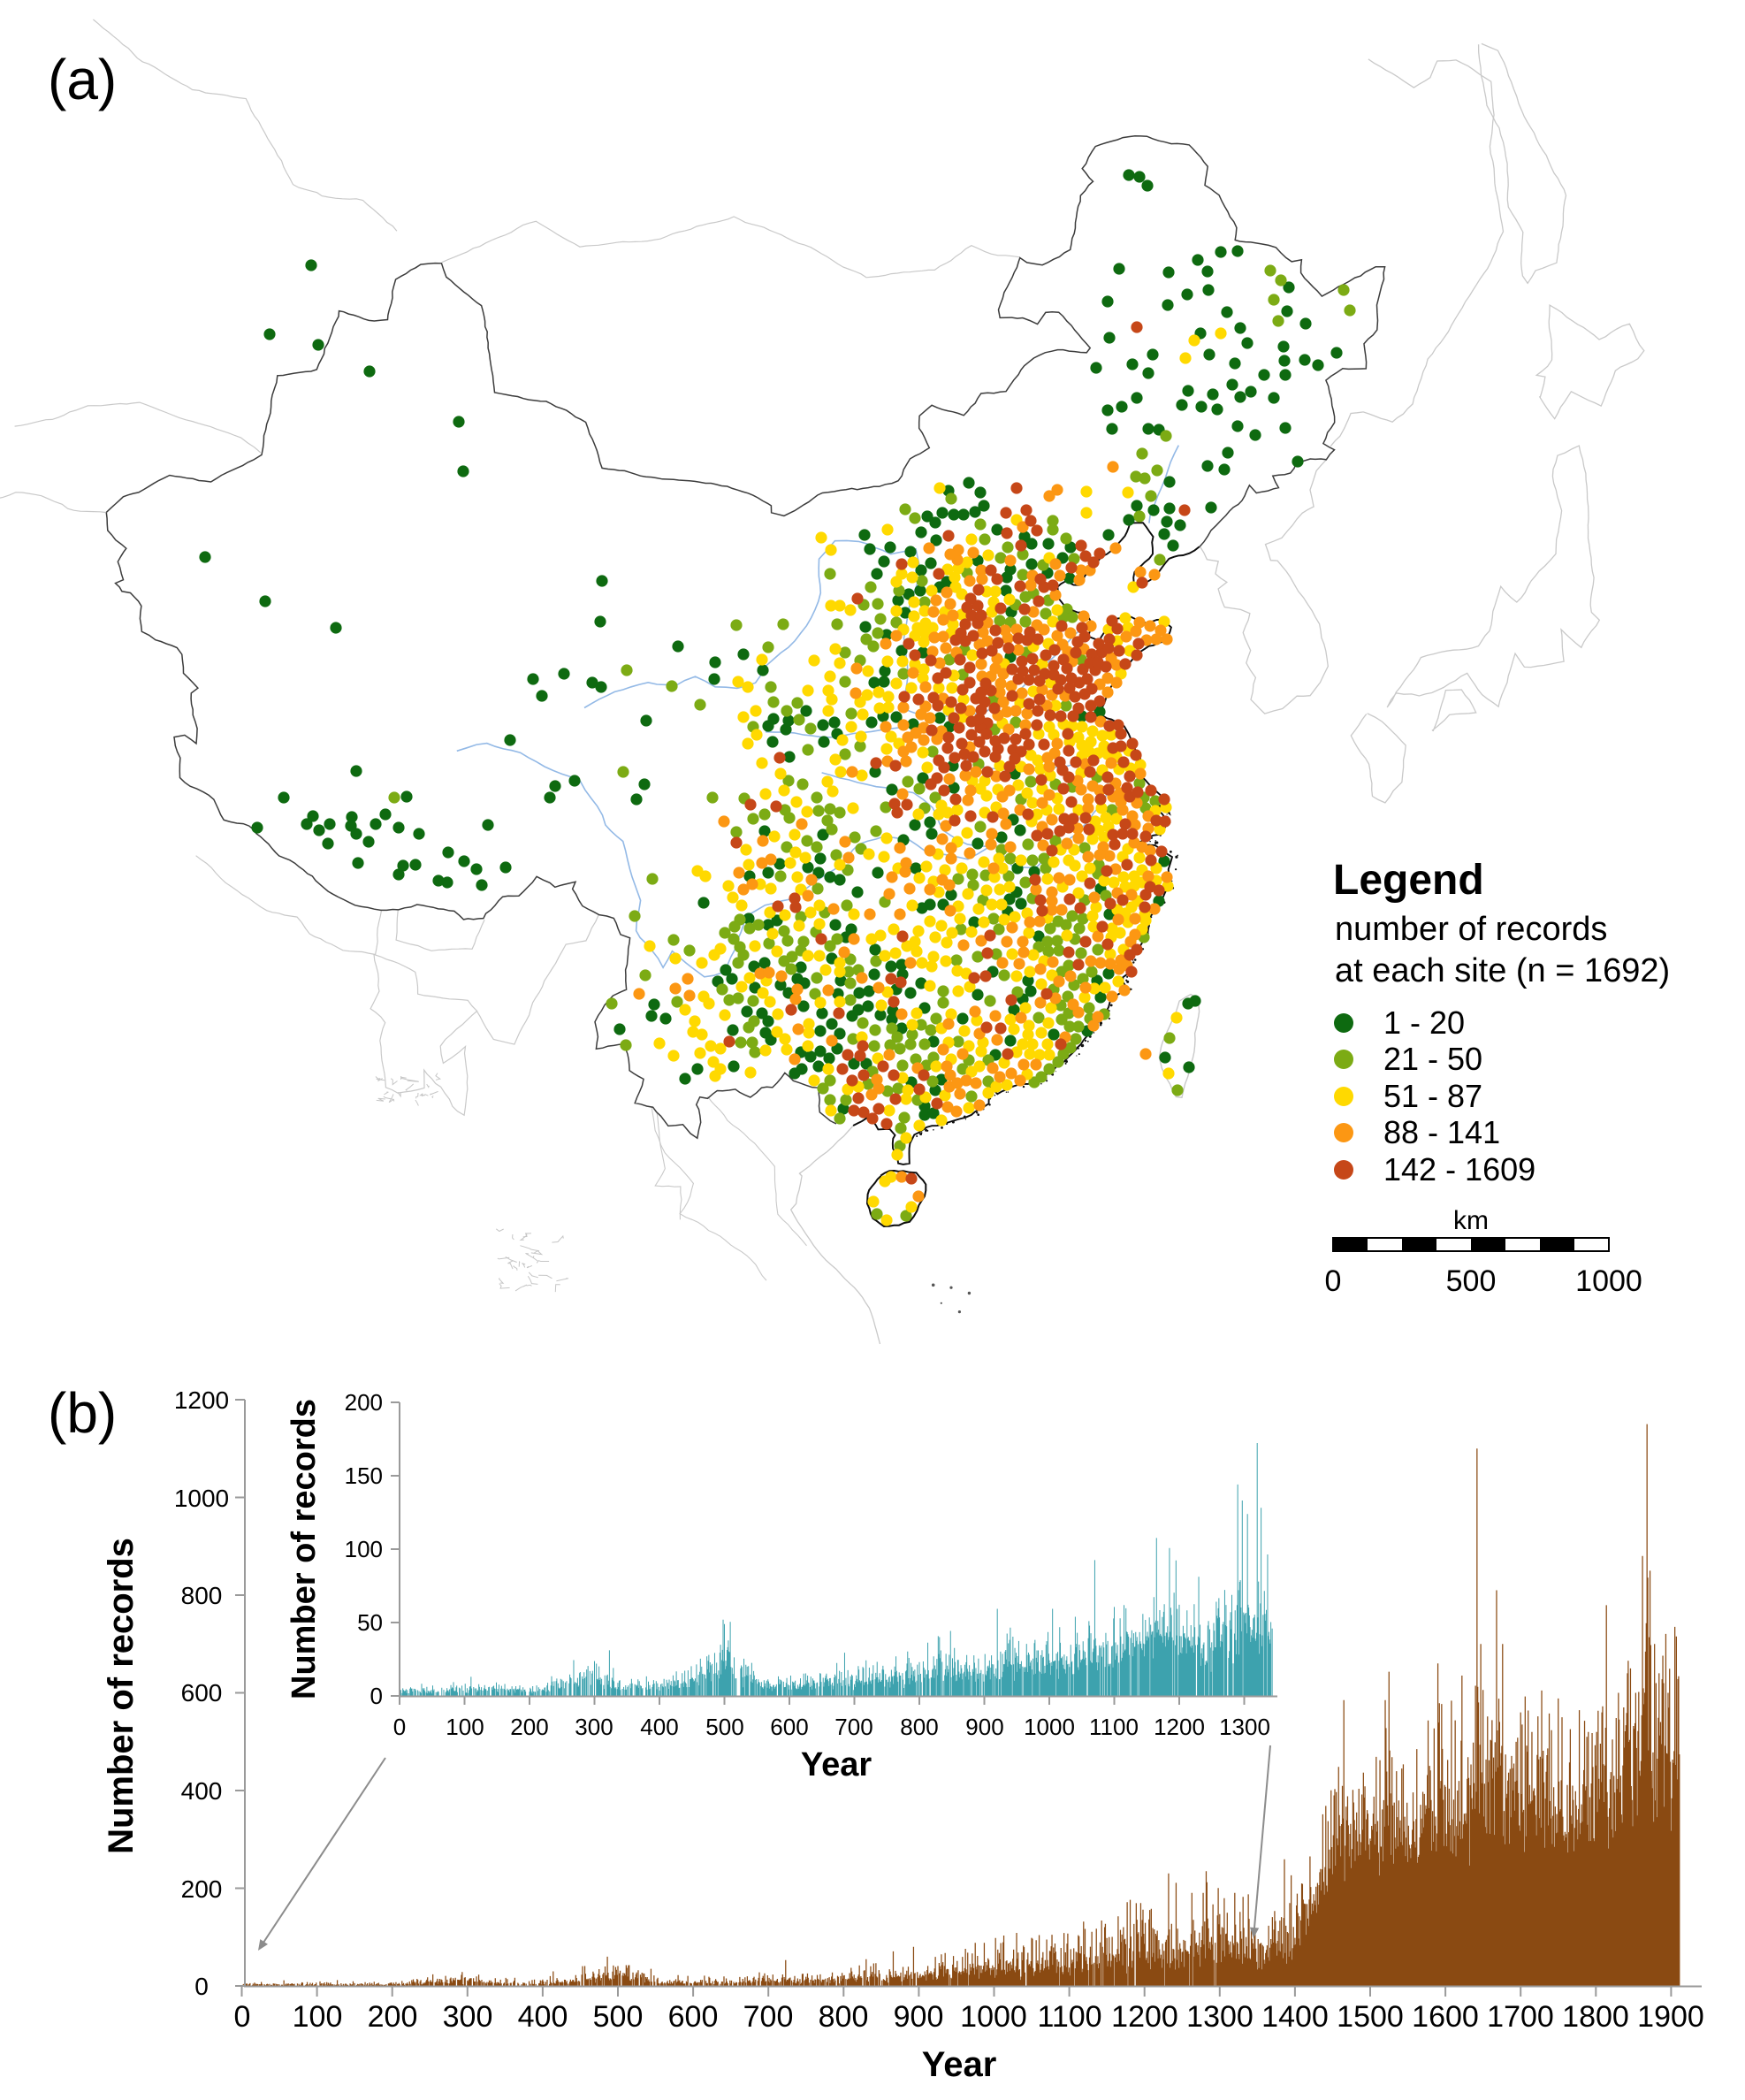 Image resolution: width=1745 pixels, height=2100 pixels. What do you see at coordinates (1432, 1096) in the screenshot?
I see `svg-text: 51 - 87` at bounding box center [1432, 1096].